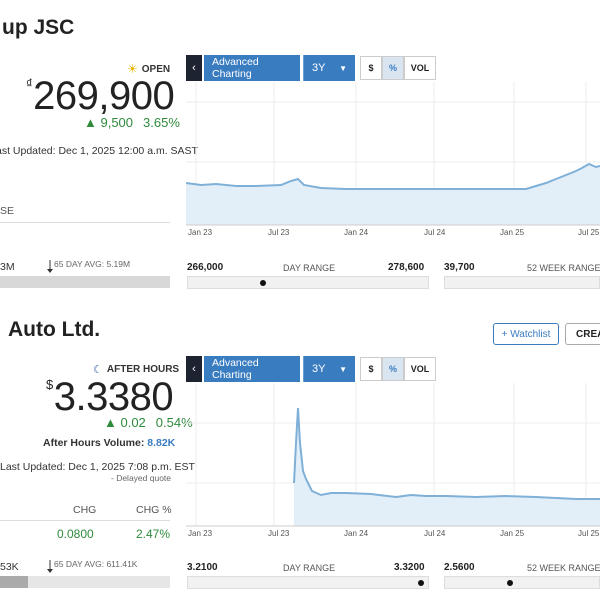 The width and height of the screenshot is (600, 600). What do you see at coordinates (510, 583) in the screenshot?
I see `52wk-range-marker` at bounding box center [510, 583].